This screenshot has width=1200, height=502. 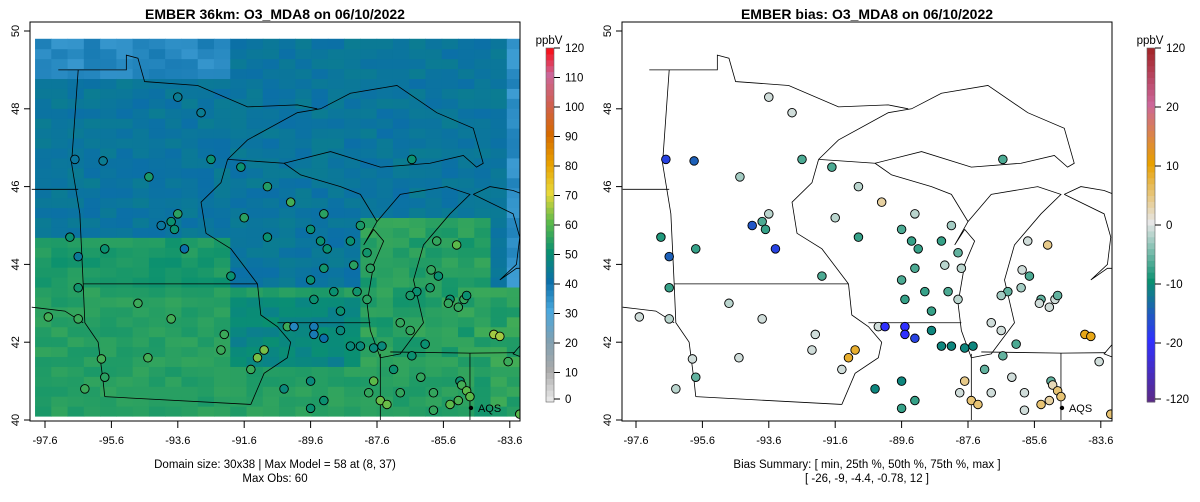 What do you see at coordinates (635, 441) in the screenshot?
I see `x-tick-label: -97.6` at bounding box center [635, 441].